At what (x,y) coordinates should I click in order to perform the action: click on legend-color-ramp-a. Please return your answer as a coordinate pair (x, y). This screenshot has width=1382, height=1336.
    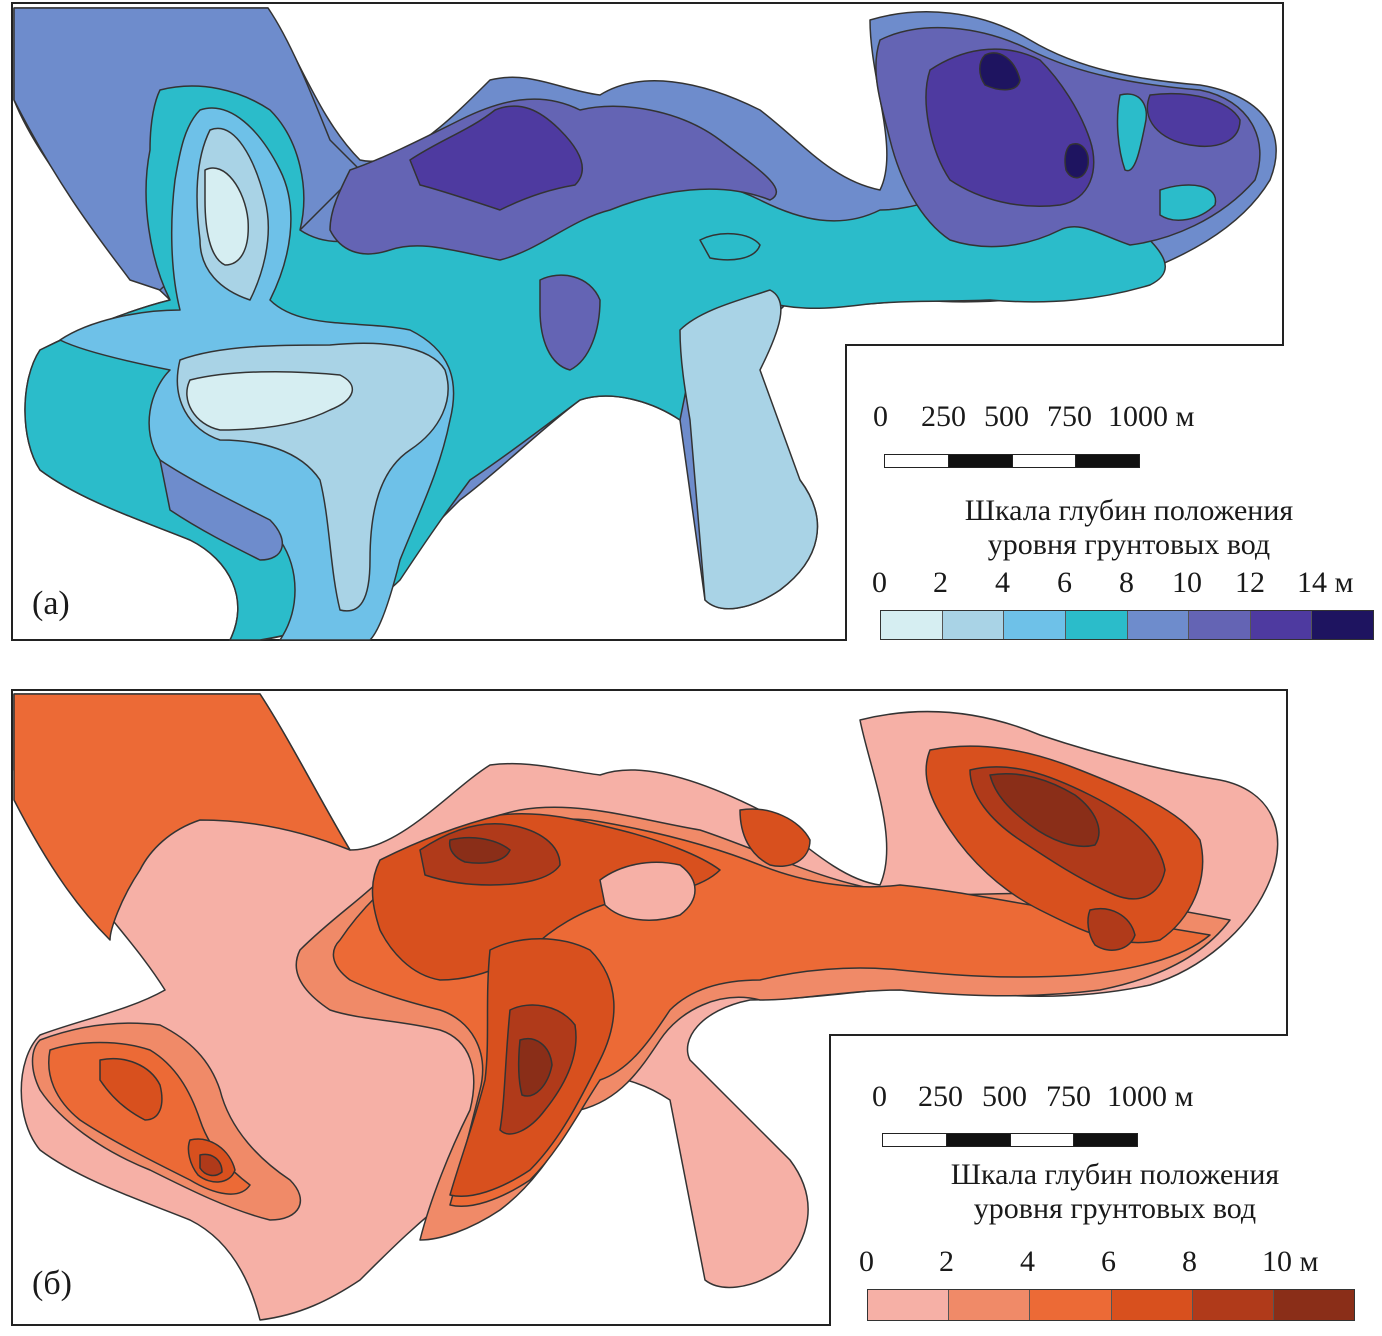
    Looking at the image, I should click on (1127, 625).